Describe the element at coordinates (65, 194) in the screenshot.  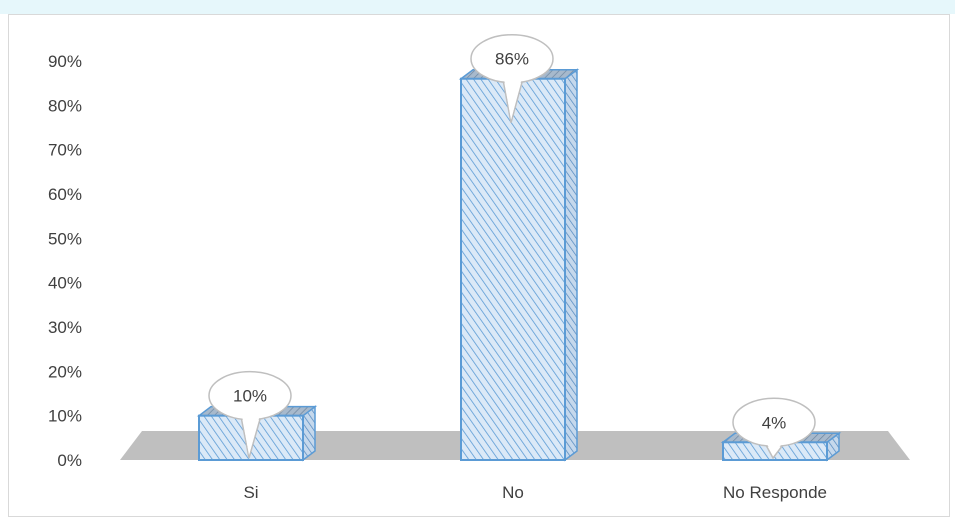
I see `y-tick-label: 60%` at that location.